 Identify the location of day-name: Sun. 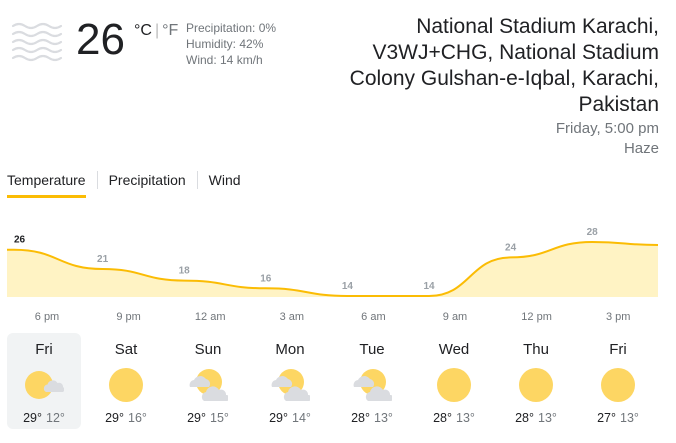
(208, 349).